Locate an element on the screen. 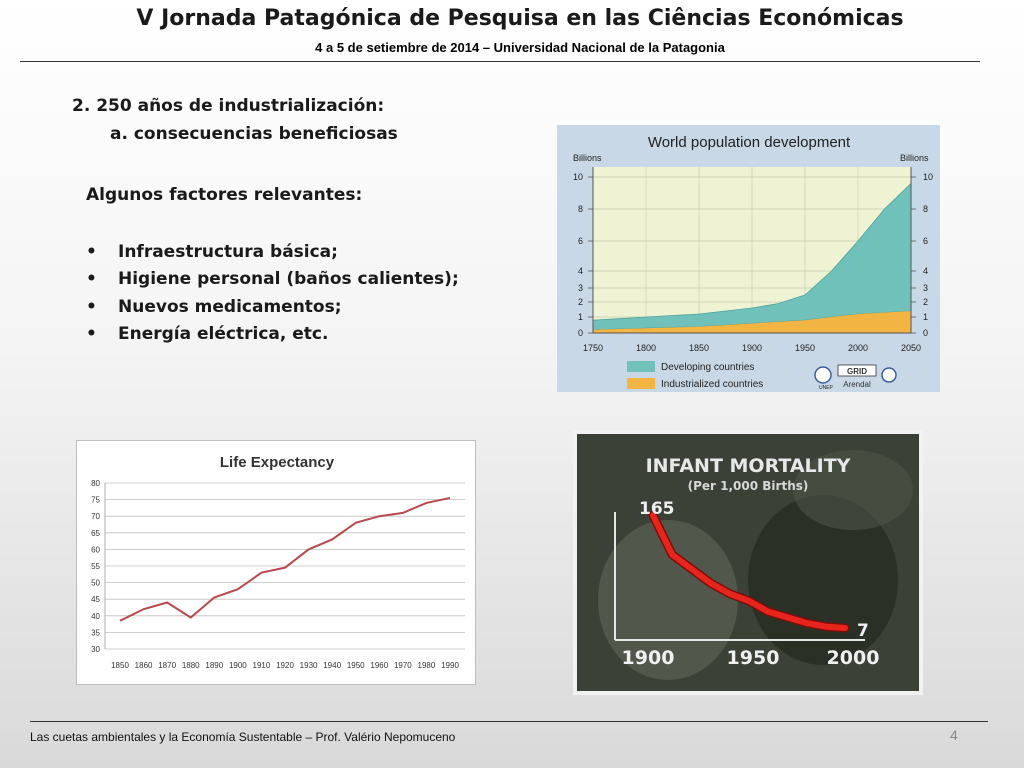 Image resolution: width=1024 pixels, height=768 pixels. x-tick-label: 1870 is located at coordinates (167, 665).